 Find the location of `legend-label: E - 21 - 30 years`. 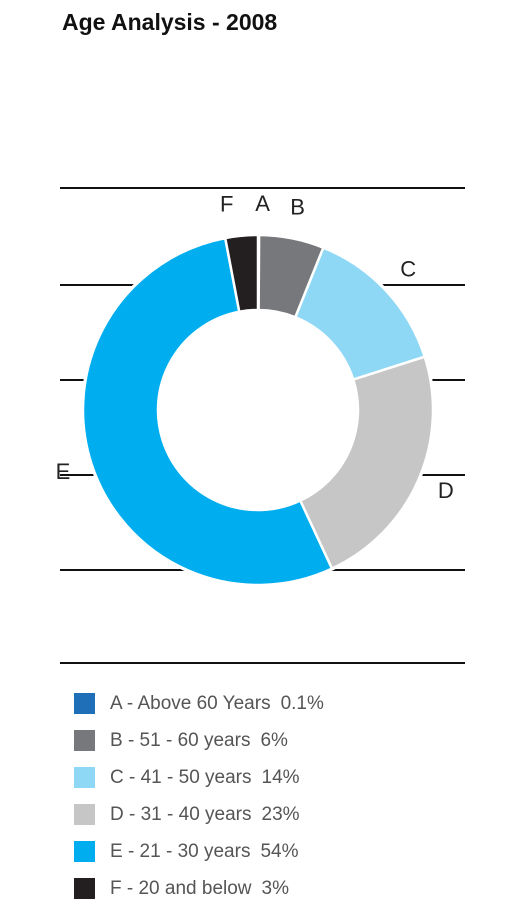

legend-label: E - 21 - 30 years is located at coordinates (180, 851).